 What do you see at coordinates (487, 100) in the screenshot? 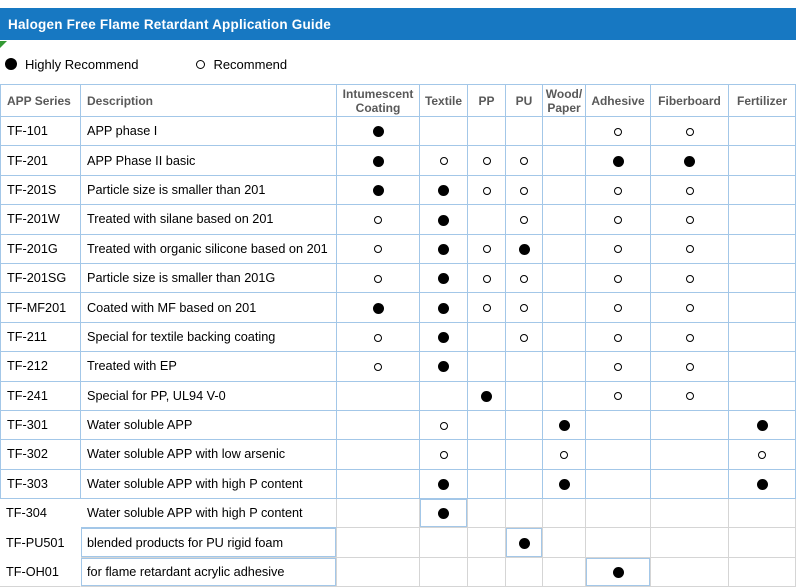
I see `column-header-pp: PP` at bounding box center [487, 100].